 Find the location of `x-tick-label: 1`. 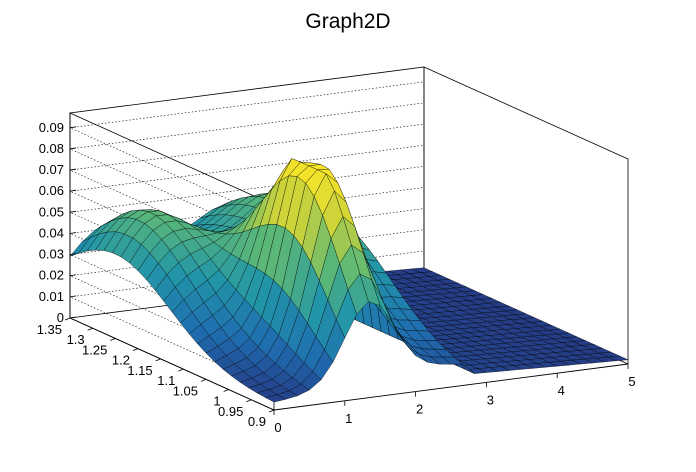

x-tick-label: 1 is located at coordinates (348, 418).